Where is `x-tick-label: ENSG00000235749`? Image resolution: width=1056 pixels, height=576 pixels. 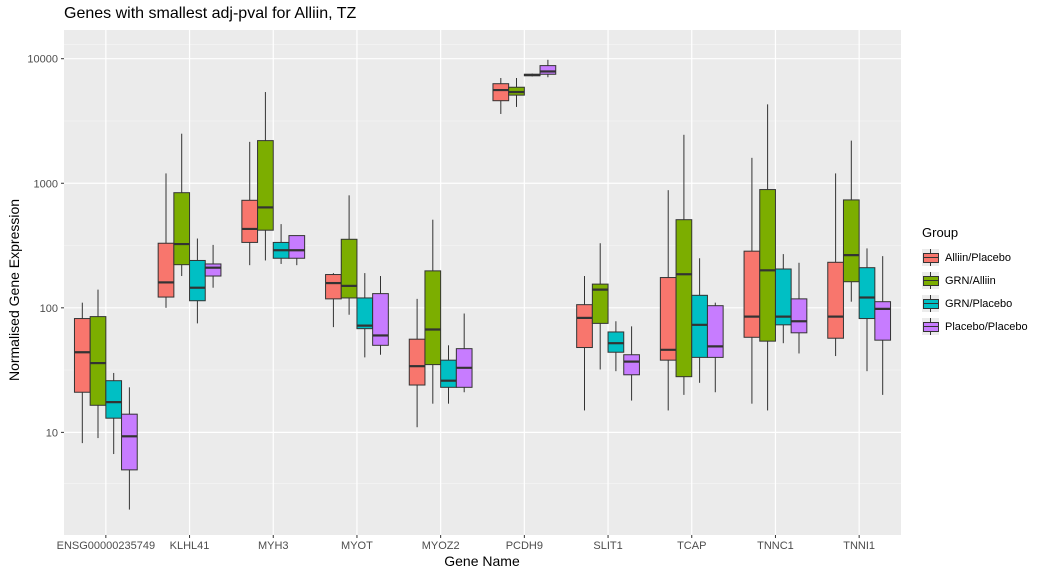
x-tick-label: ENSG00000235749 is located at coordinates (106, 546).